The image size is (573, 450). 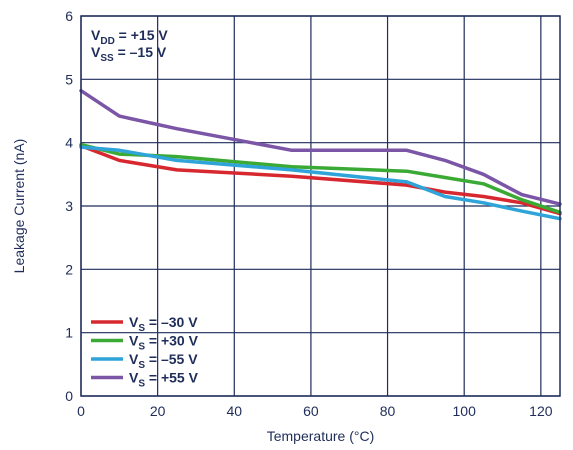 I want to click on annotation-line: VDD = +15 V, so click(x=129, y=37).